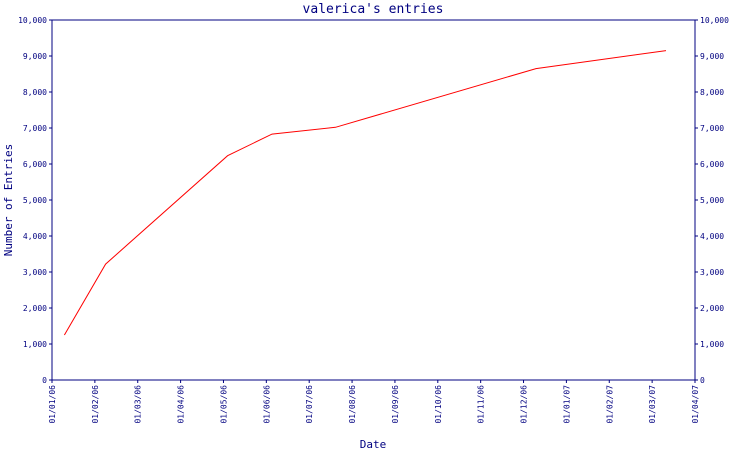 The width and height of the screenshot is (750, 450). I want to click on y-tick-label-right: 3,000, so click(712, 272).